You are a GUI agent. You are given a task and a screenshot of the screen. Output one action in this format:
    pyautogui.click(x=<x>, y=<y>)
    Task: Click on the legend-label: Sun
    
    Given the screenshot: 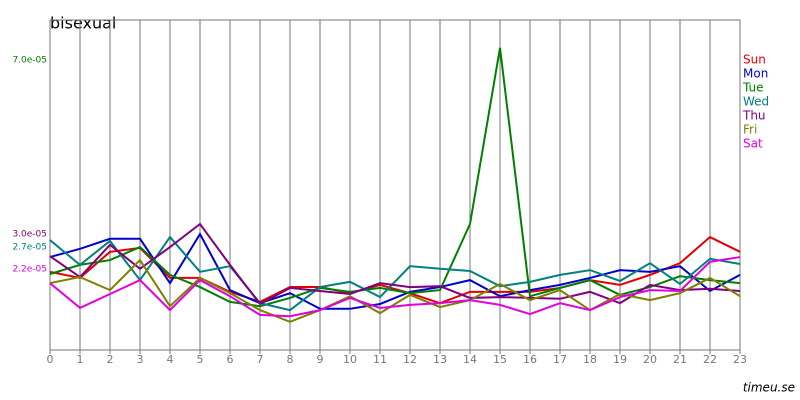 What is the action you would take?
    pyautogui.click(x=754, y=60)
    